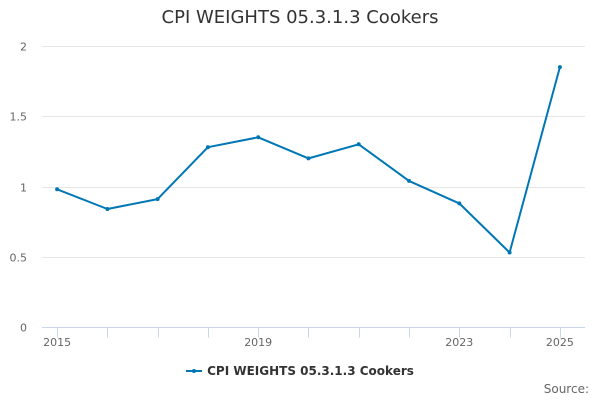  What do you see at coordinates (23, 328) in the screenshot?
I see `y-tick-label: 0` at bounding box center [23, 328].